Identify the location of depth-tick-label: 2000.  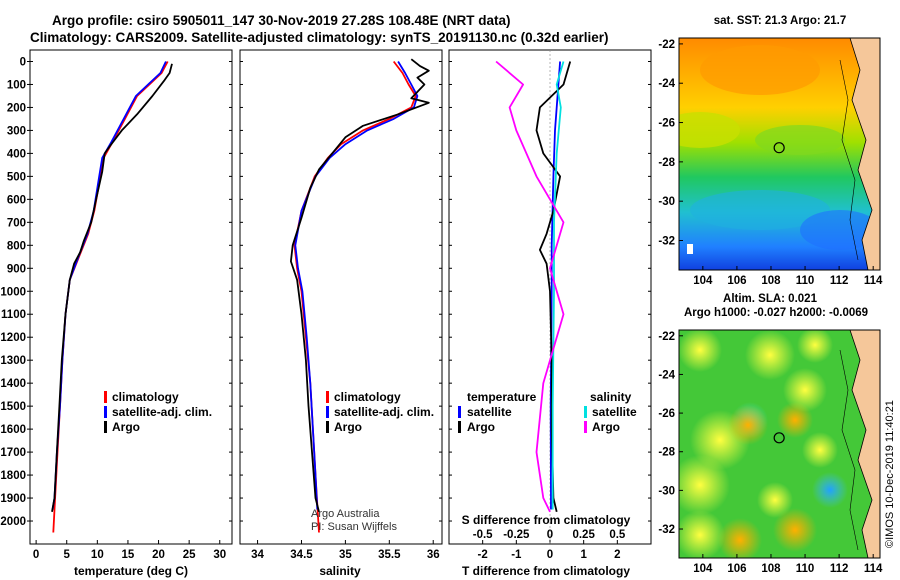
(13, 522).